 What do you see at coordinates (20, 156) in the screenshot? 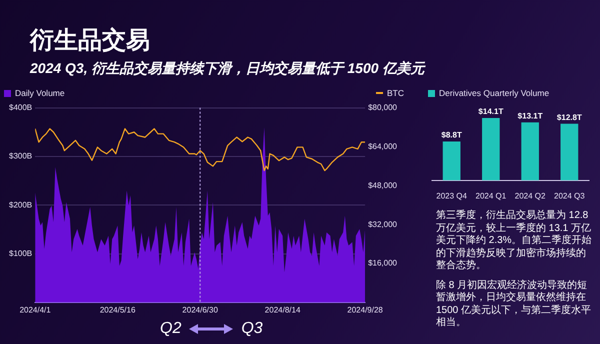
I see `y-tick-label: $300B` at bounding box center [20, 156].